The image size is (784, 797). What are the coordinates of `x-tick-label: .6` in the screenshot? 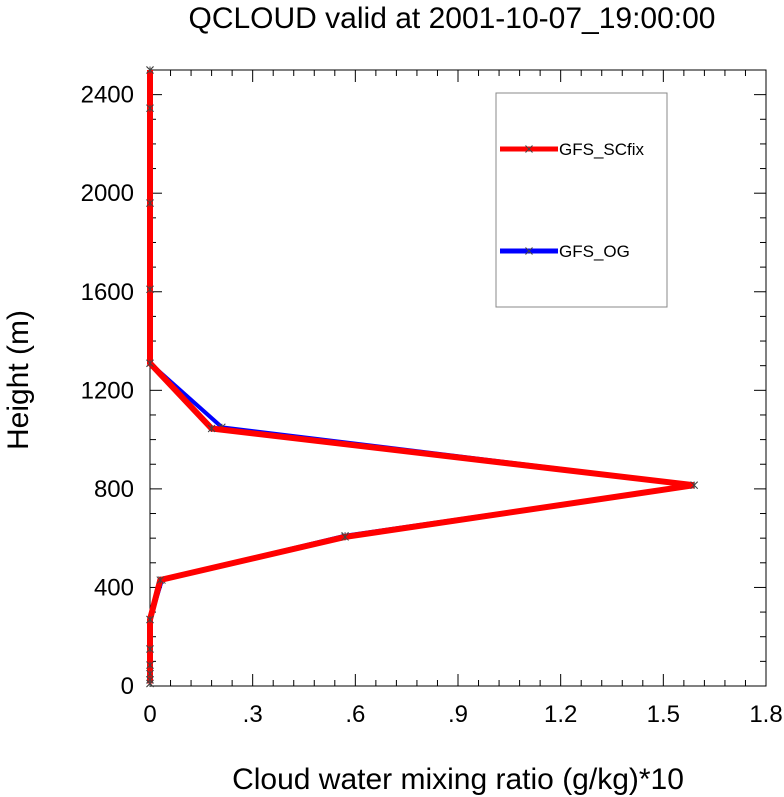 It's located at (355, 714).